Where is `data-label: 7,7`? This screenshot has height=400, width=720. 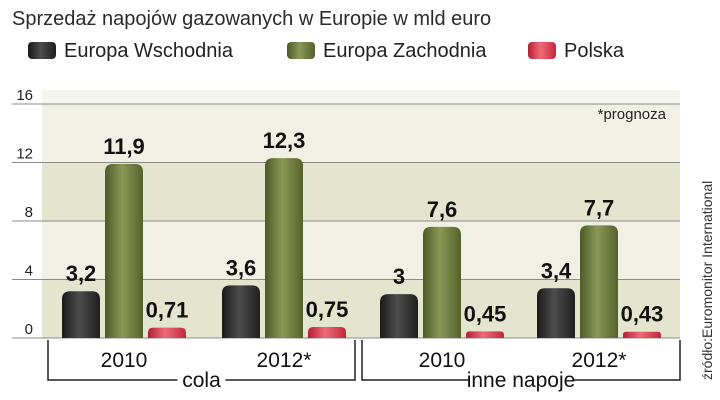
data-label: 7,7 is located at coordinates (599, 207).